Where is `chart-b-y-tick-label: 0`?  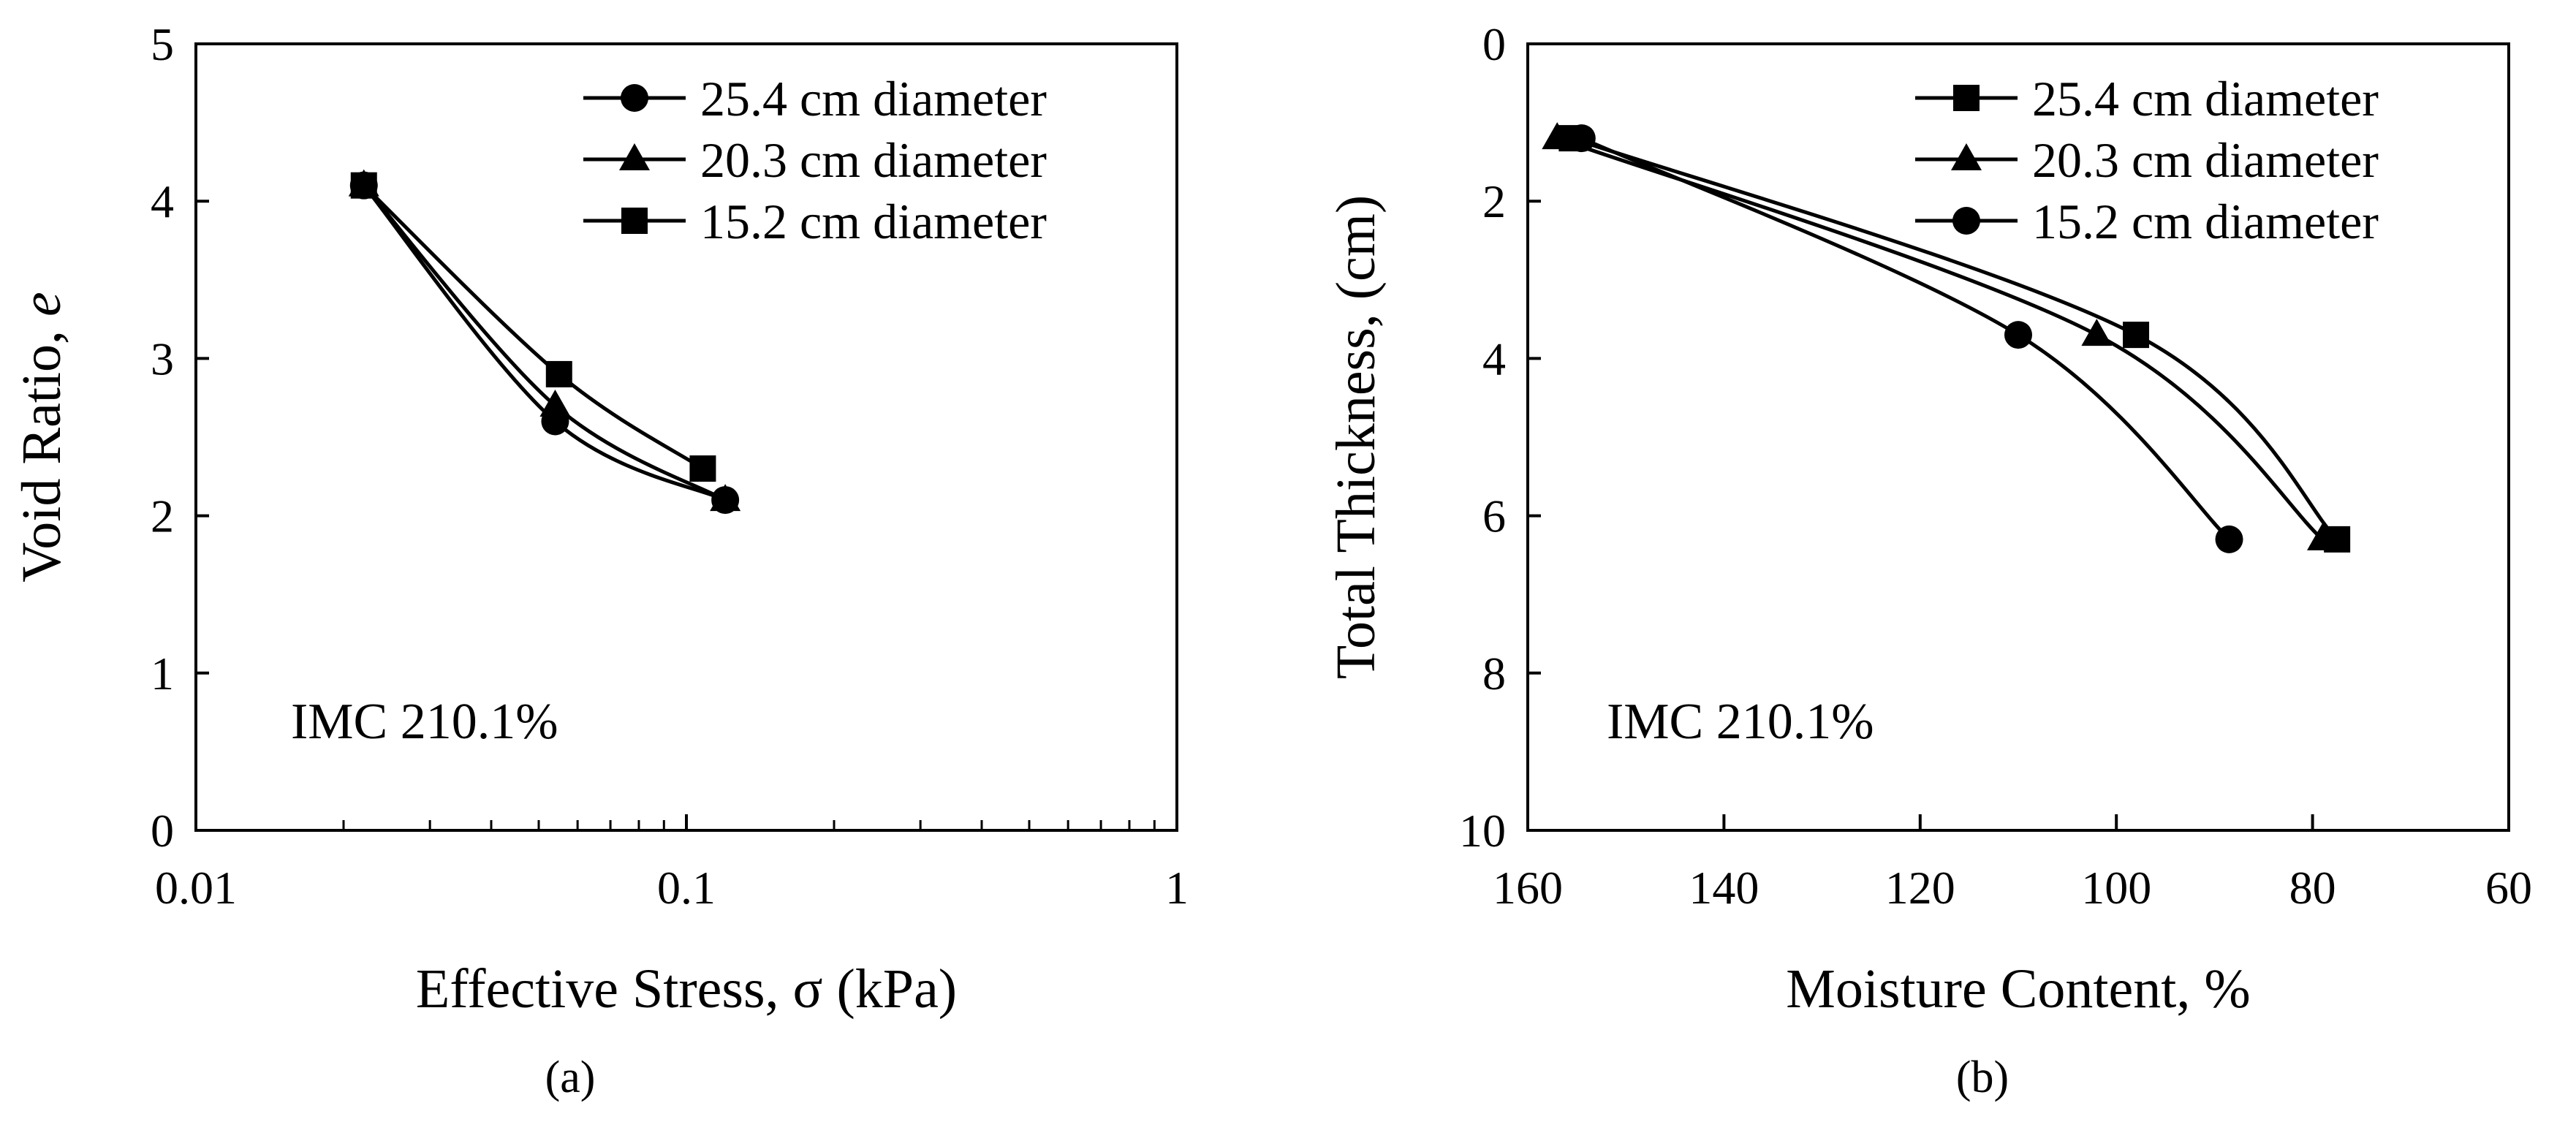 chart-b-y-tick-label: 0 is located at coordinates (1494, 44).